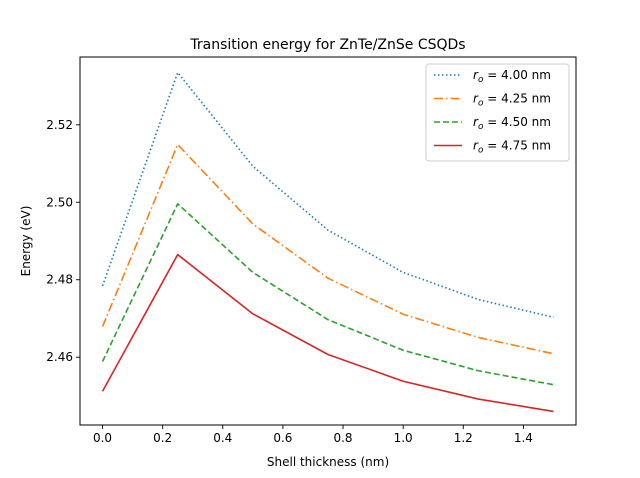 This screenshot has width=640, height=478. I want to click on legend-label-1: ro = 4.25 nm, so click(512, 100).